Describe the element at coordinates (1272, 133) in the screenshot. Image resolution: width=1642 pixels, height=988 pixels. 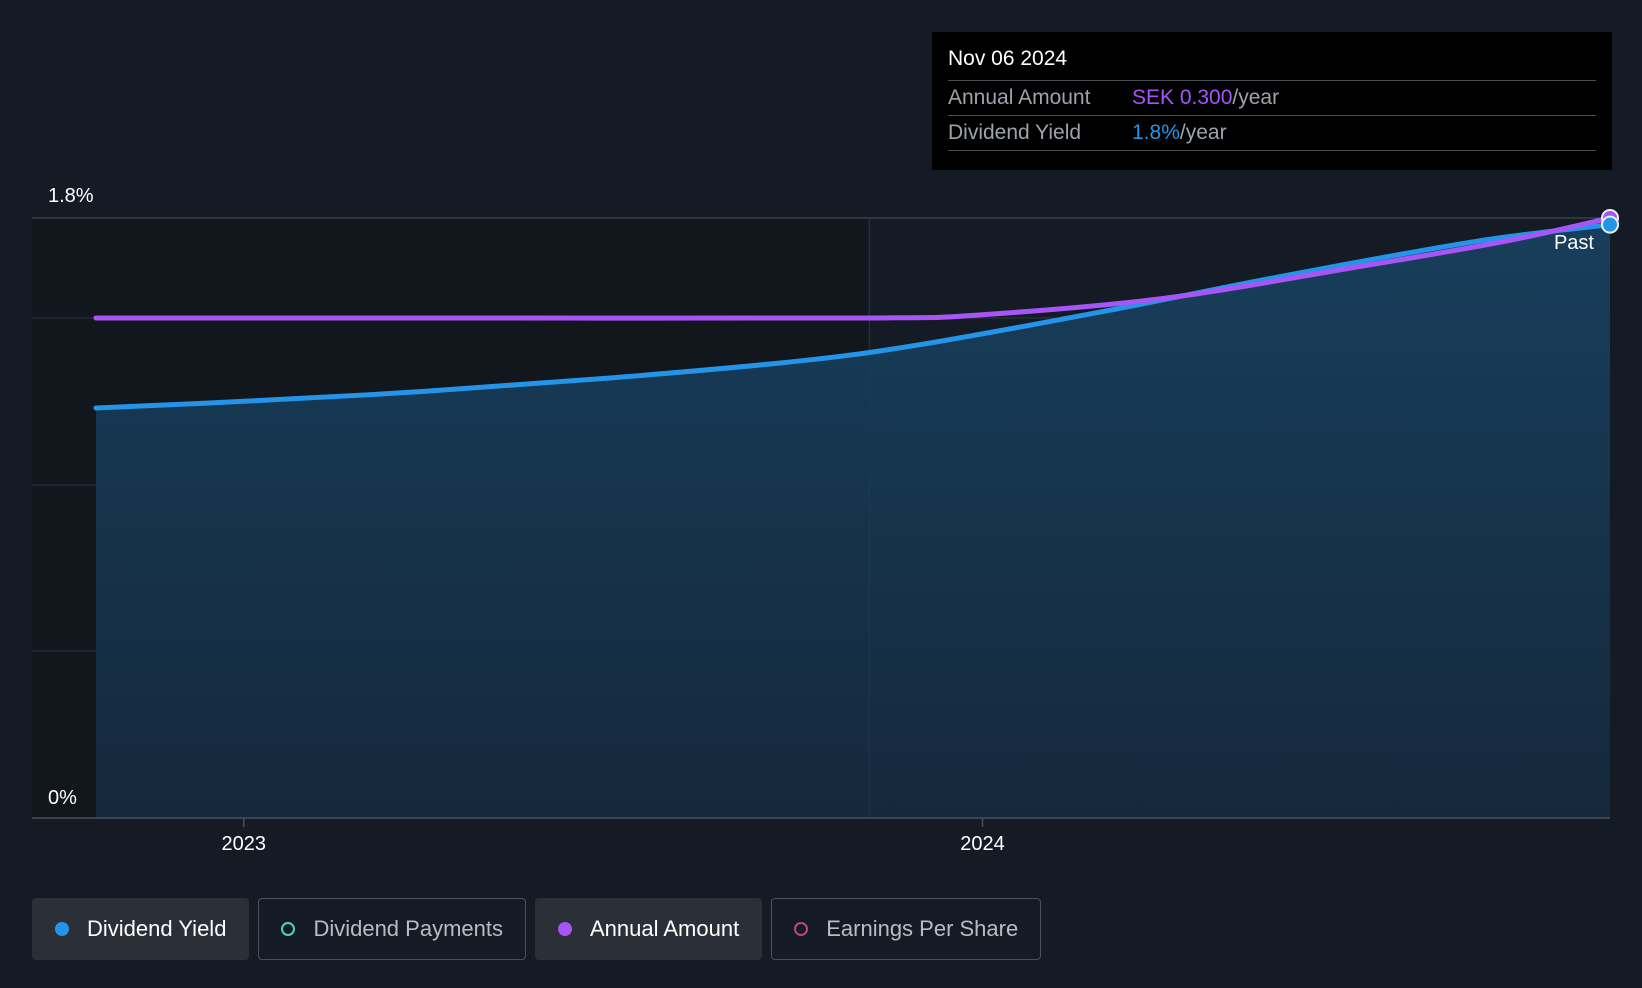
I see `tooltip-row-dividend-yield: Dividend Yield 1.8% /year` at that location.